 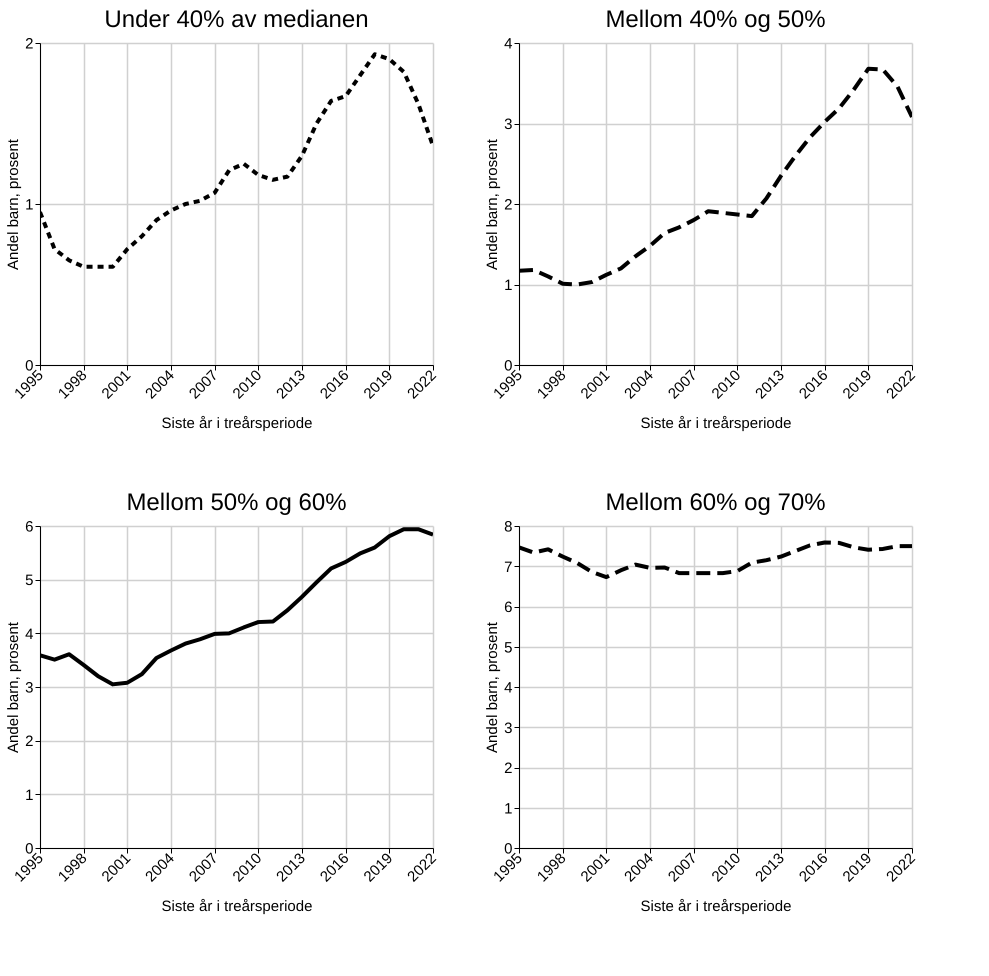 What do you see at coordinates (236, 502) in the screenshot?
I see `chart-title: Mellom 50% og 60%` at bounding box center [236, 502].